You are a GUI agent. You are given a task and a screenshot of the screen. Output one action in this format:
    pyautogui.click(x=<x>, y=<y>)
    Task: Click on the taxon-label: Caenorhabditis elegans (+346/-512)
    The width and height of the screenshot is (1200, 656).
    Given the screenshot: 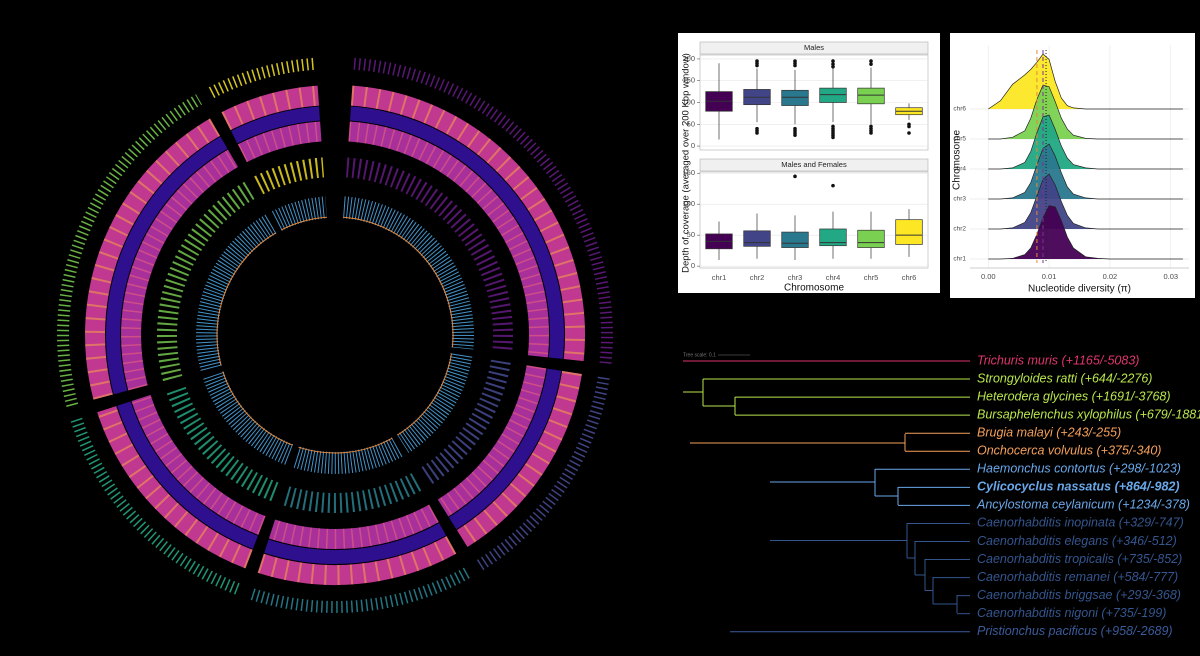 What is the action you would take?
    pyautogui.click(x=1077, y=541)
    